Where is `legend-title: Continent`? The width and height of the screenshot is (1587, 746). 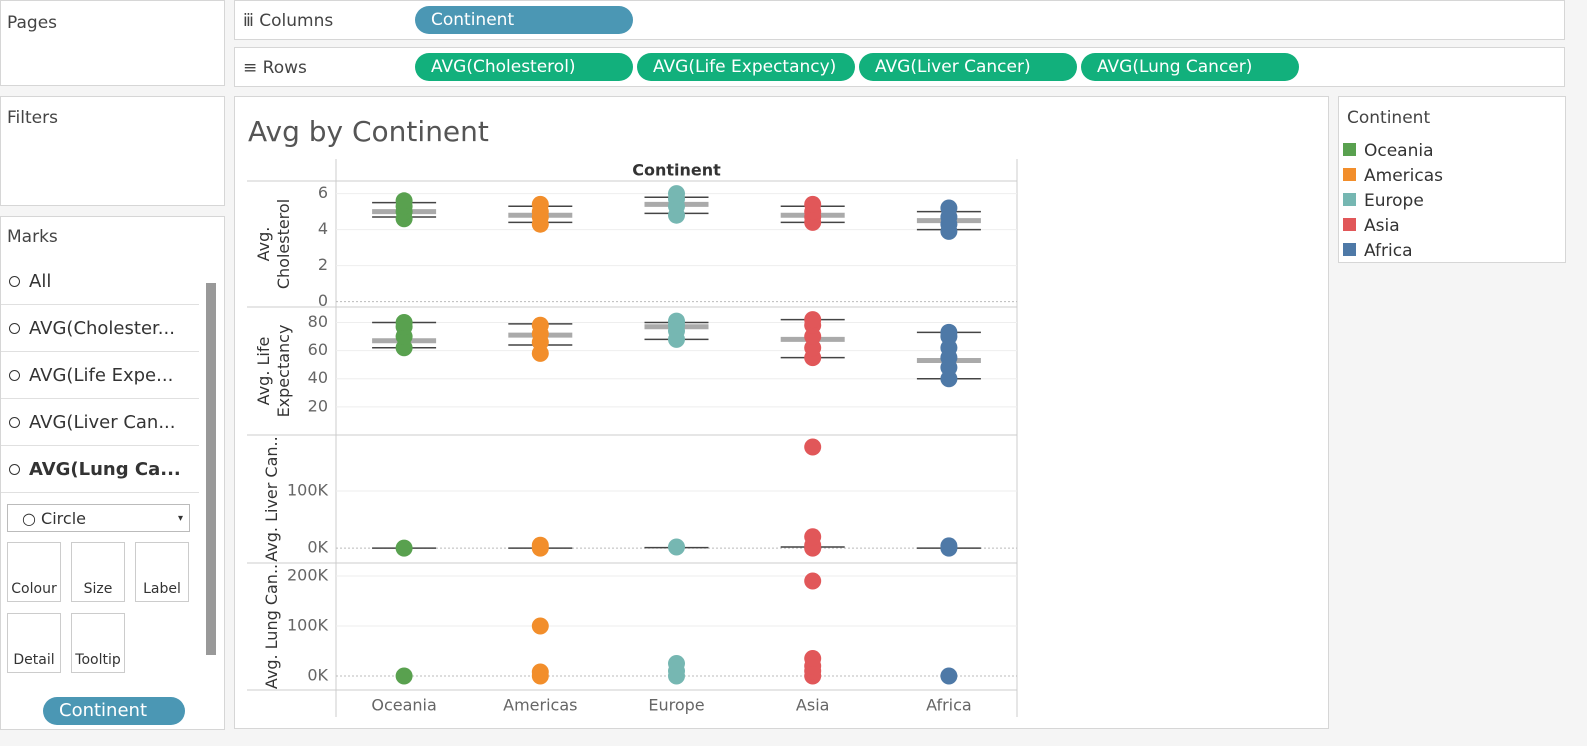
legend-title: Continent is located at coordinates (1389, 118).